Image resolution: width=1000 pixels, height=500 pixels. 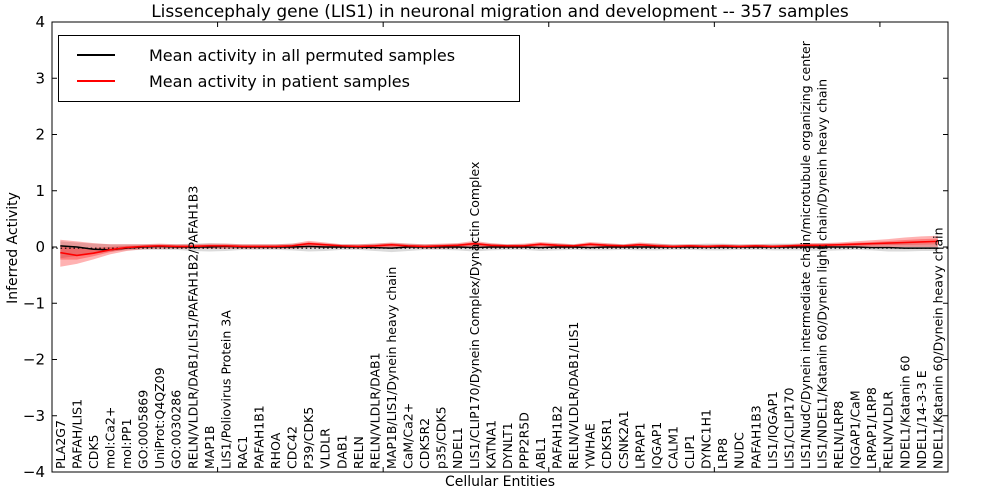 I want to click on x-tick-label: PPP2R5D, so click(x=523, y=440).